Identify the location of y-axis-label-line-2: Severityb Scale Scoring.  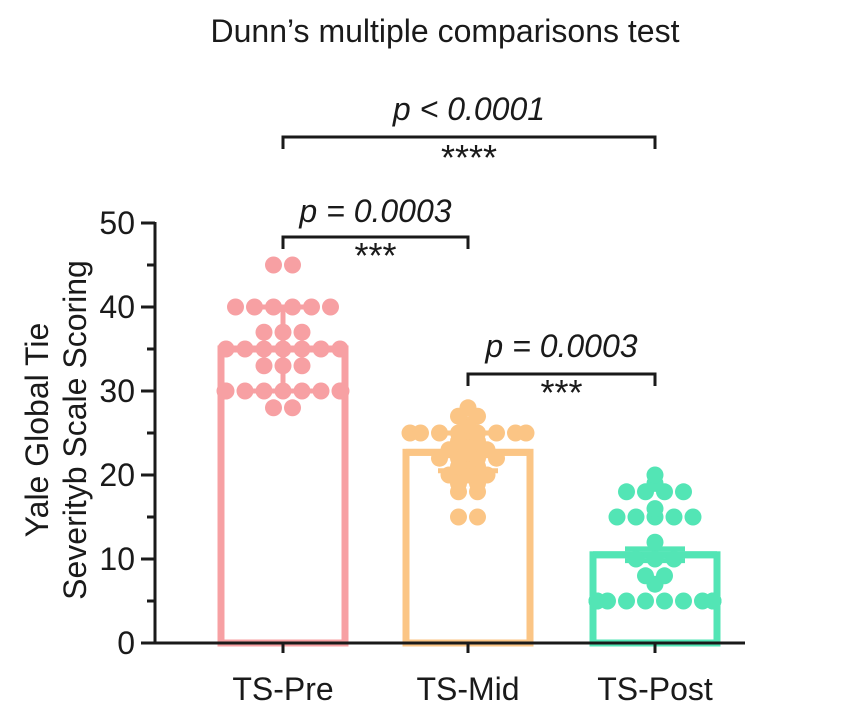
(75, 430).